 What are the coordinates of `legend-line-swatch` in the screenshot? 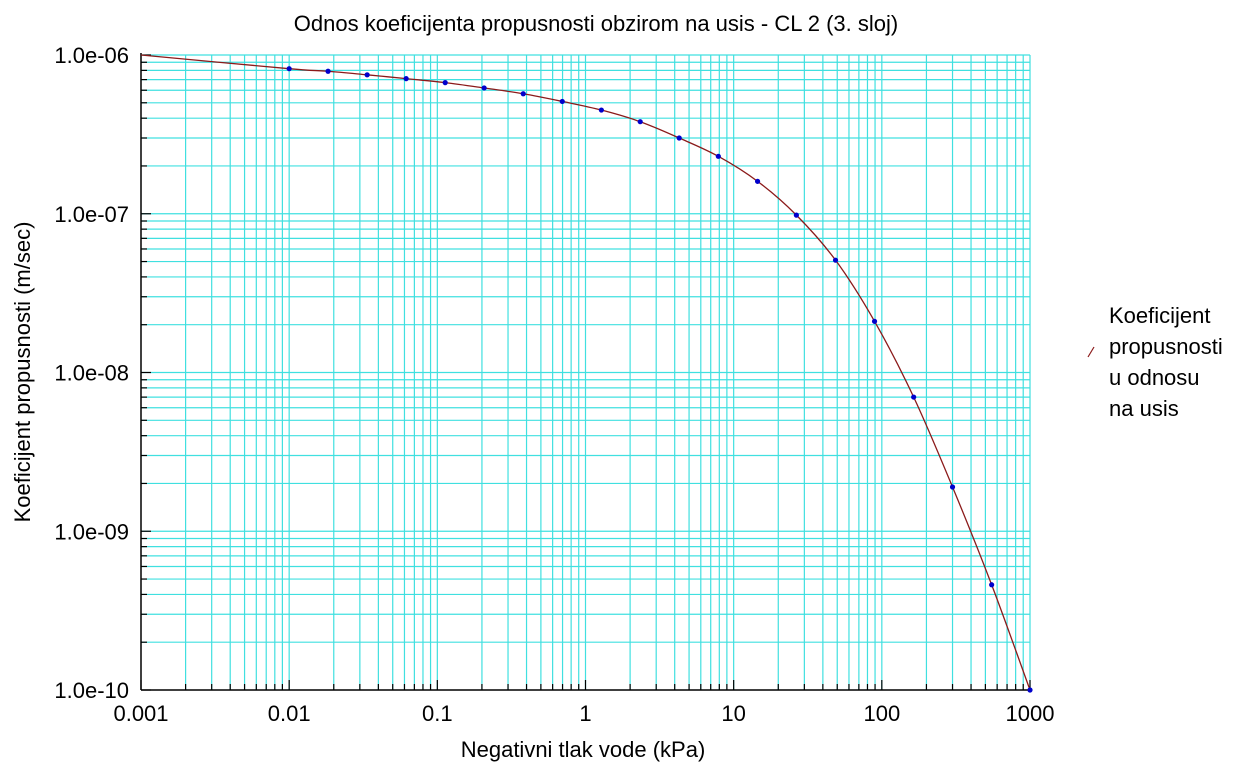 It's located at (1091, 352).